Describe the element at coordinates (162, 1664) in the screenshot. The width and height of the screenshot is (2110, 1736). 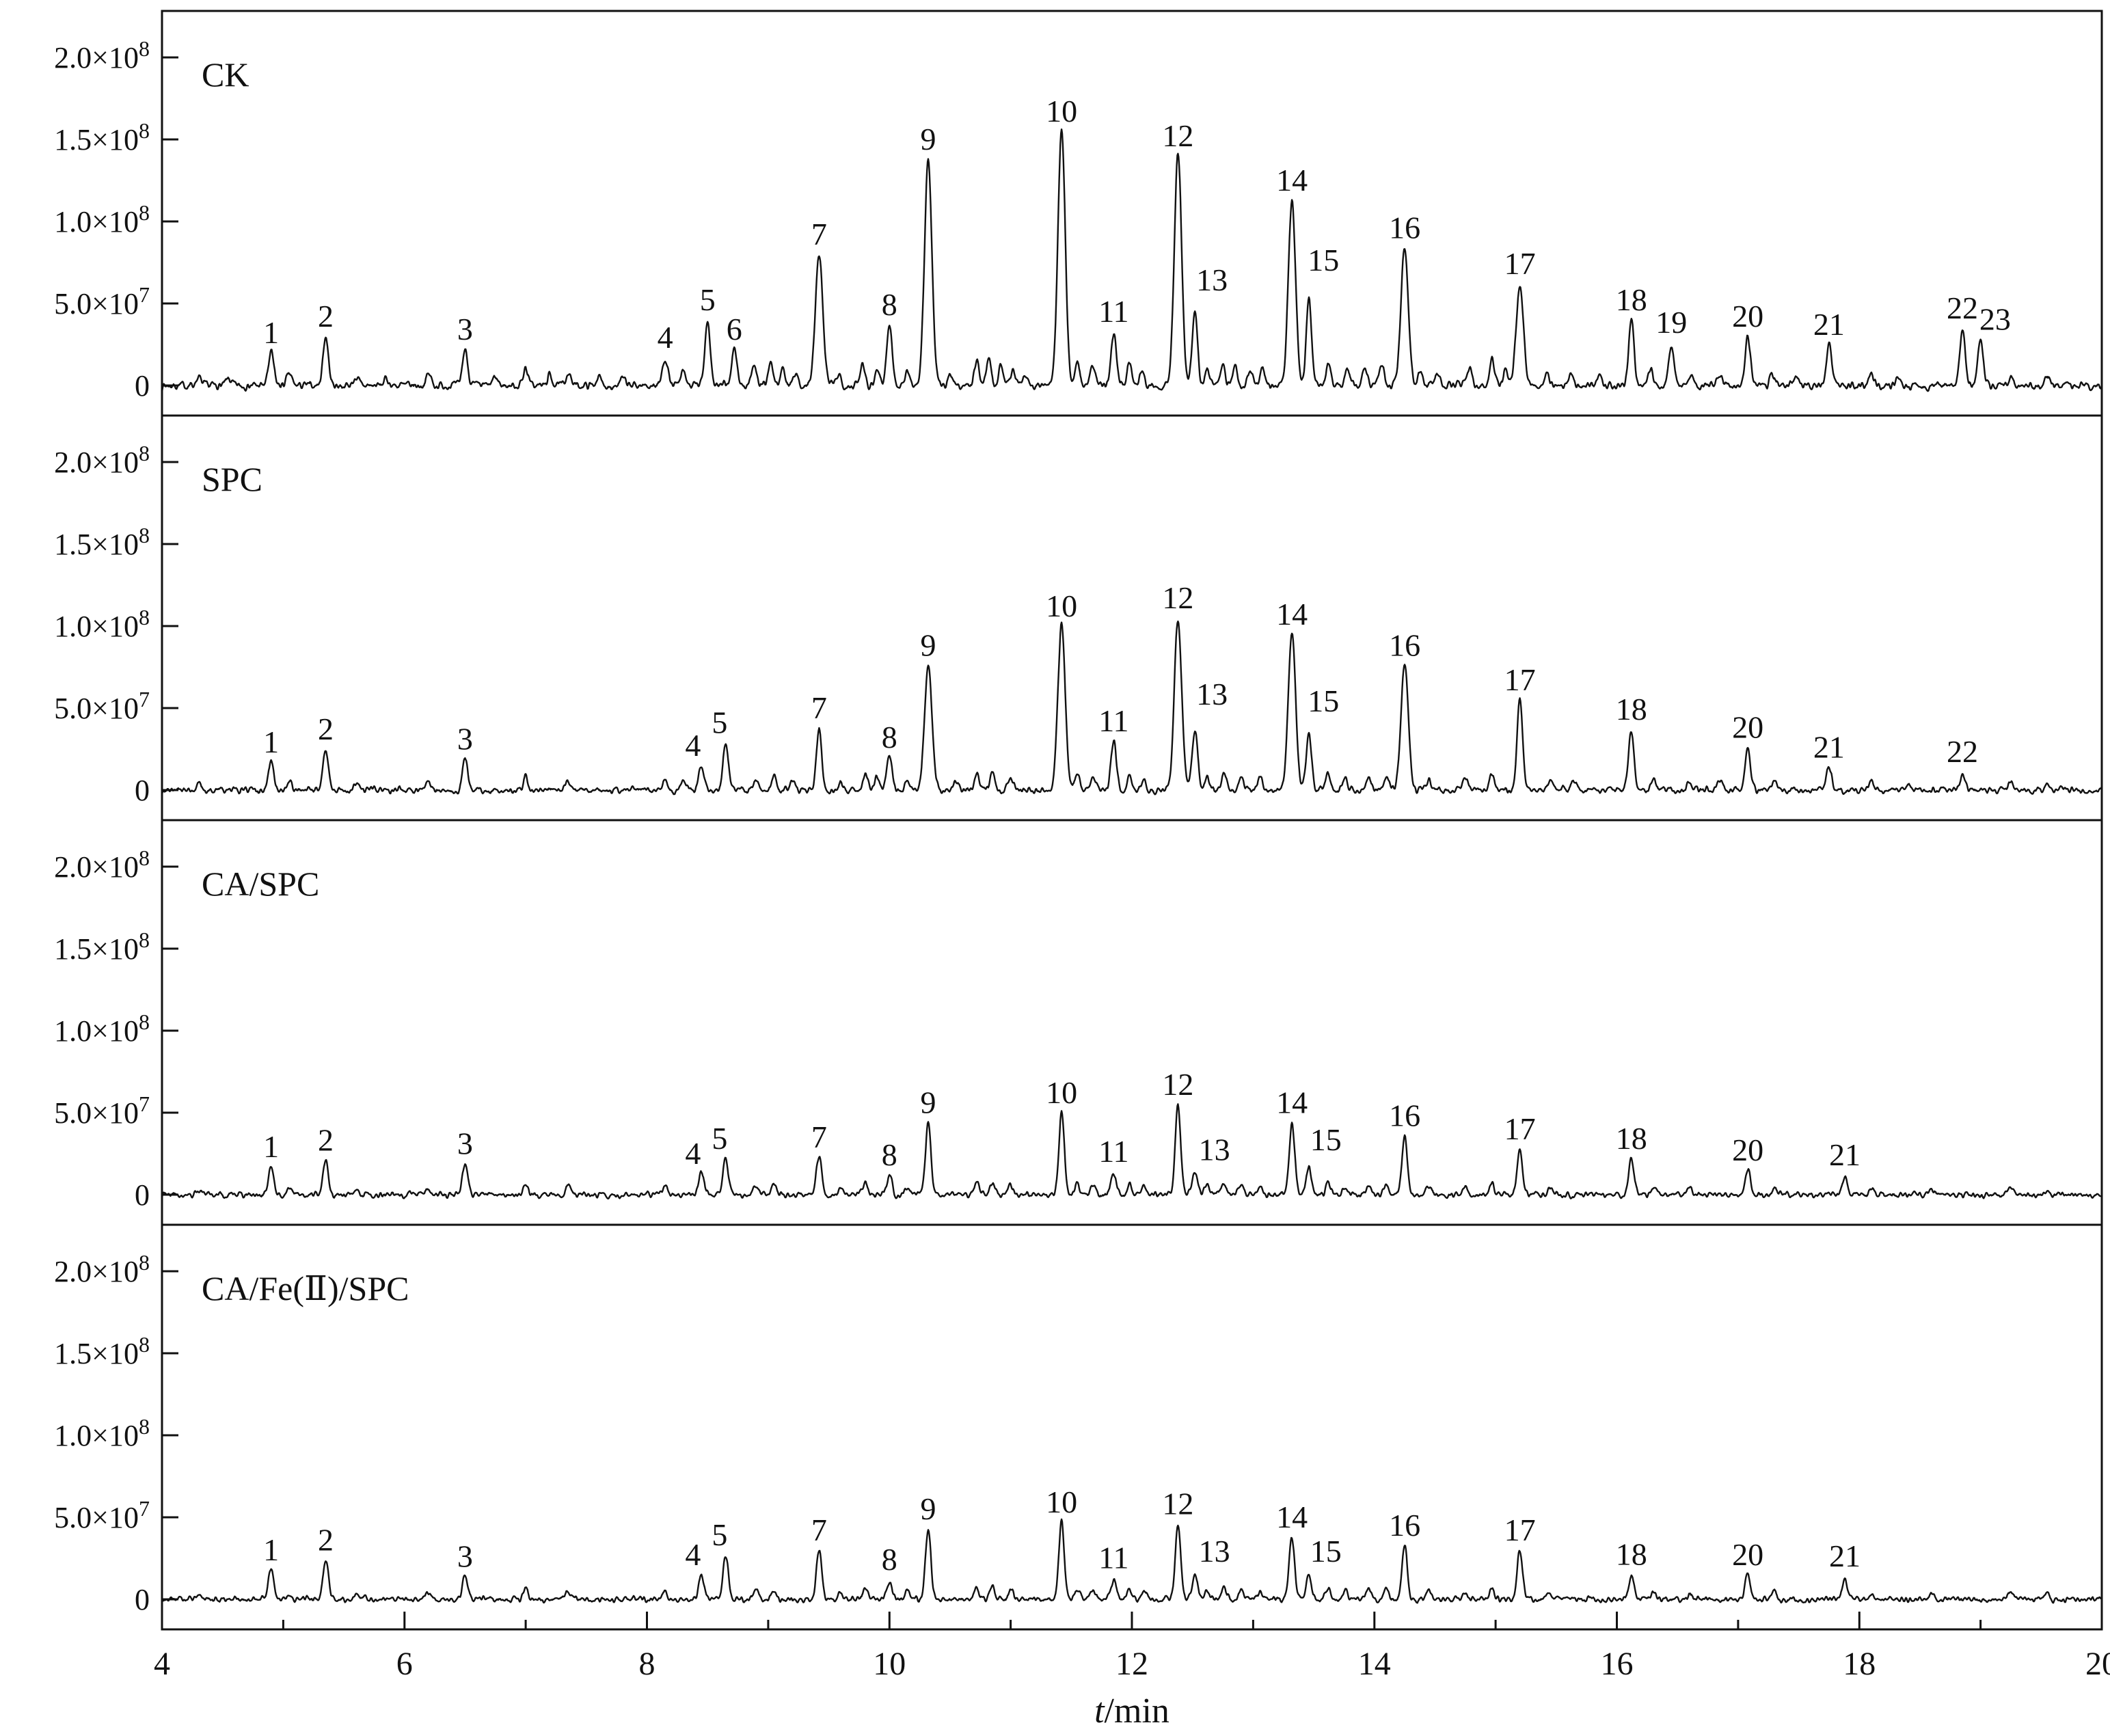
I see `x-tick-label: 4` at that location.